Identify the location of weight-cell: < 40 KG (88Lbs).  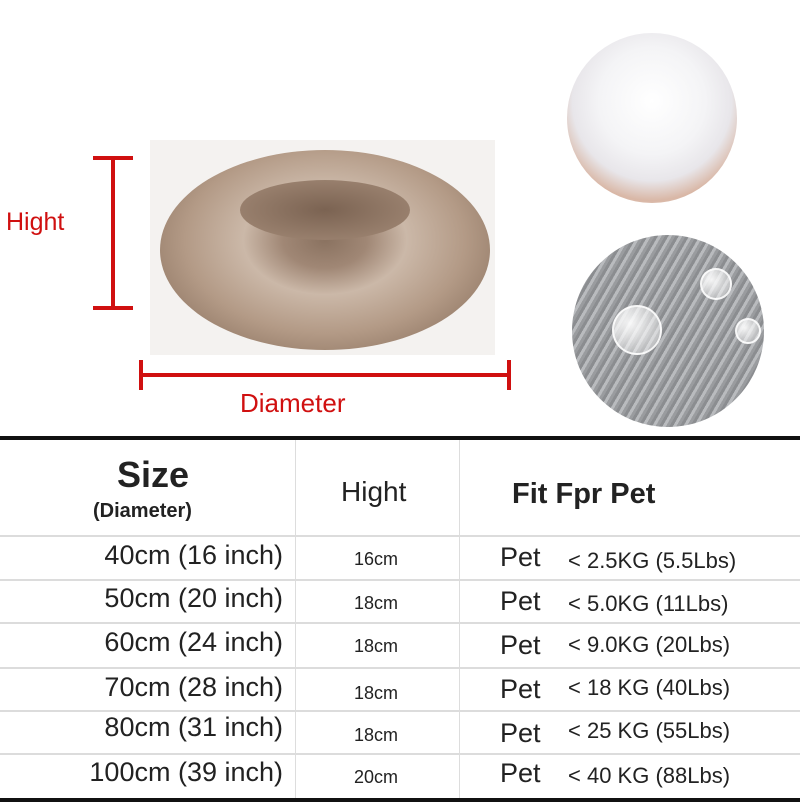
(649, 775).